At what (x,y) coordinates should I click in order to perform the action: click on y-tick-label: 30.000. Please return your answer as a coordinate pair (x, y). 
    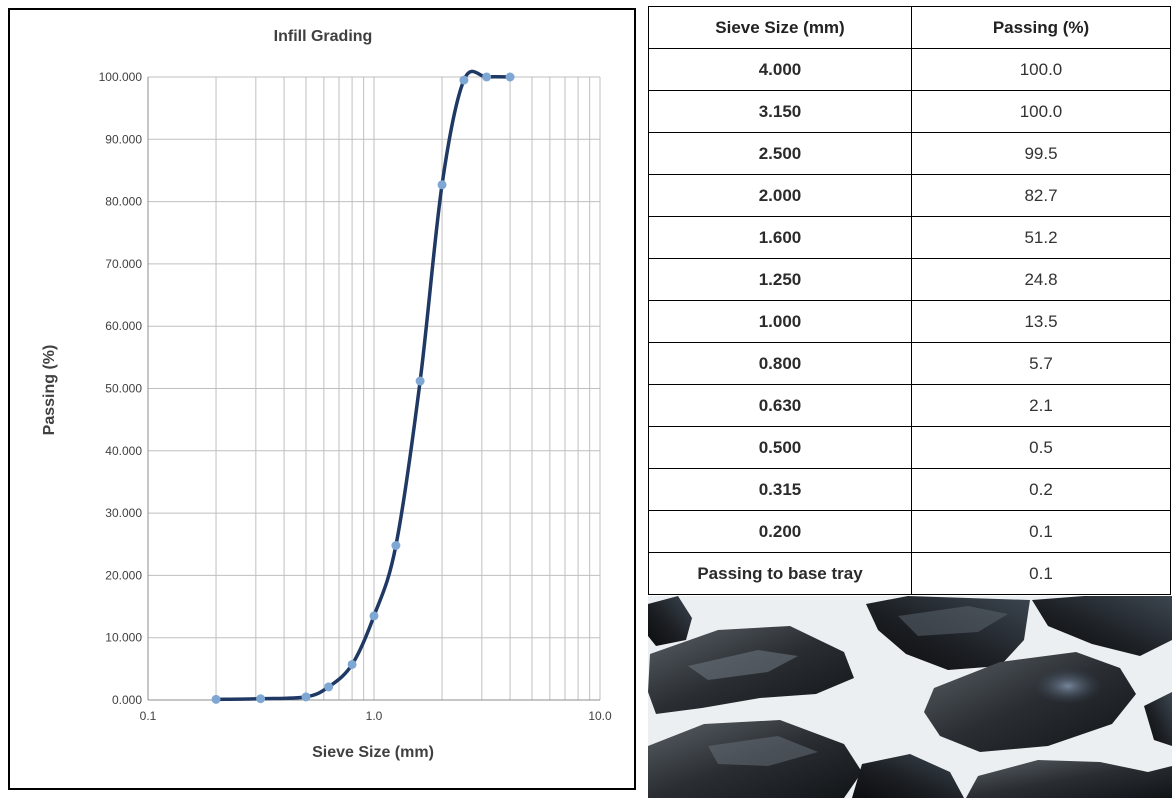
    Looking at the image, I should click on (123, 513).